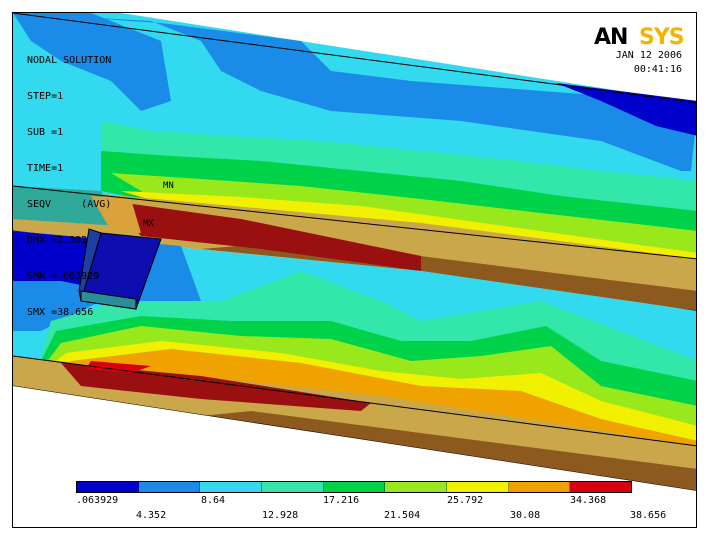  I want to click on date-time: JAN 12 2006 00:41:16, so click(649, 63).